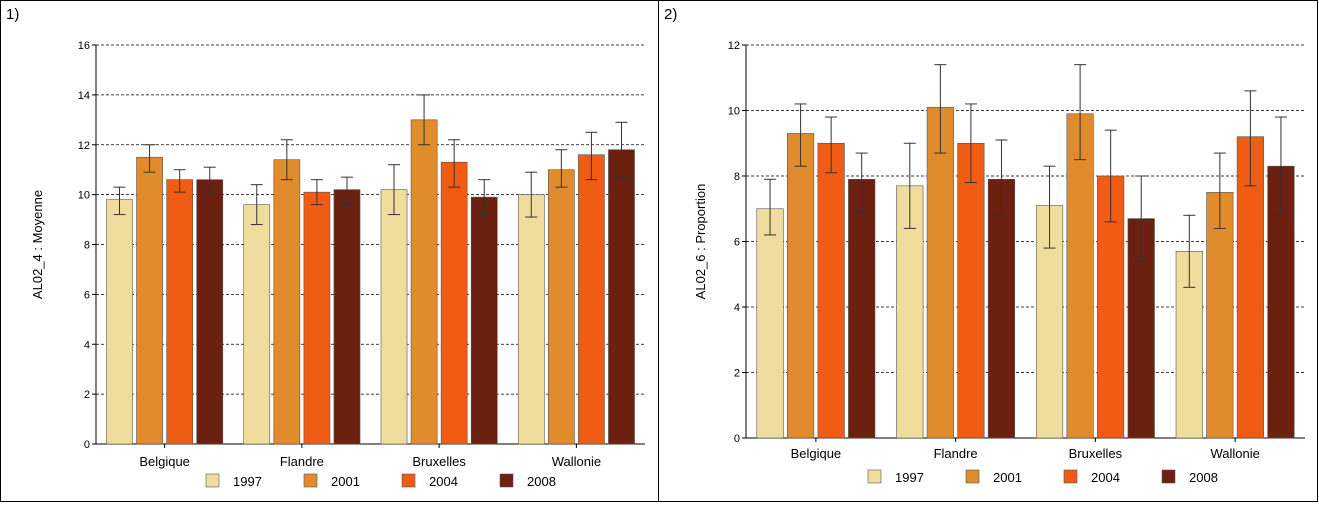 Image resolution: width=1319 pixels, height=508 pixels. I want to click on bar-wallonie-2008, so click(621, 297).